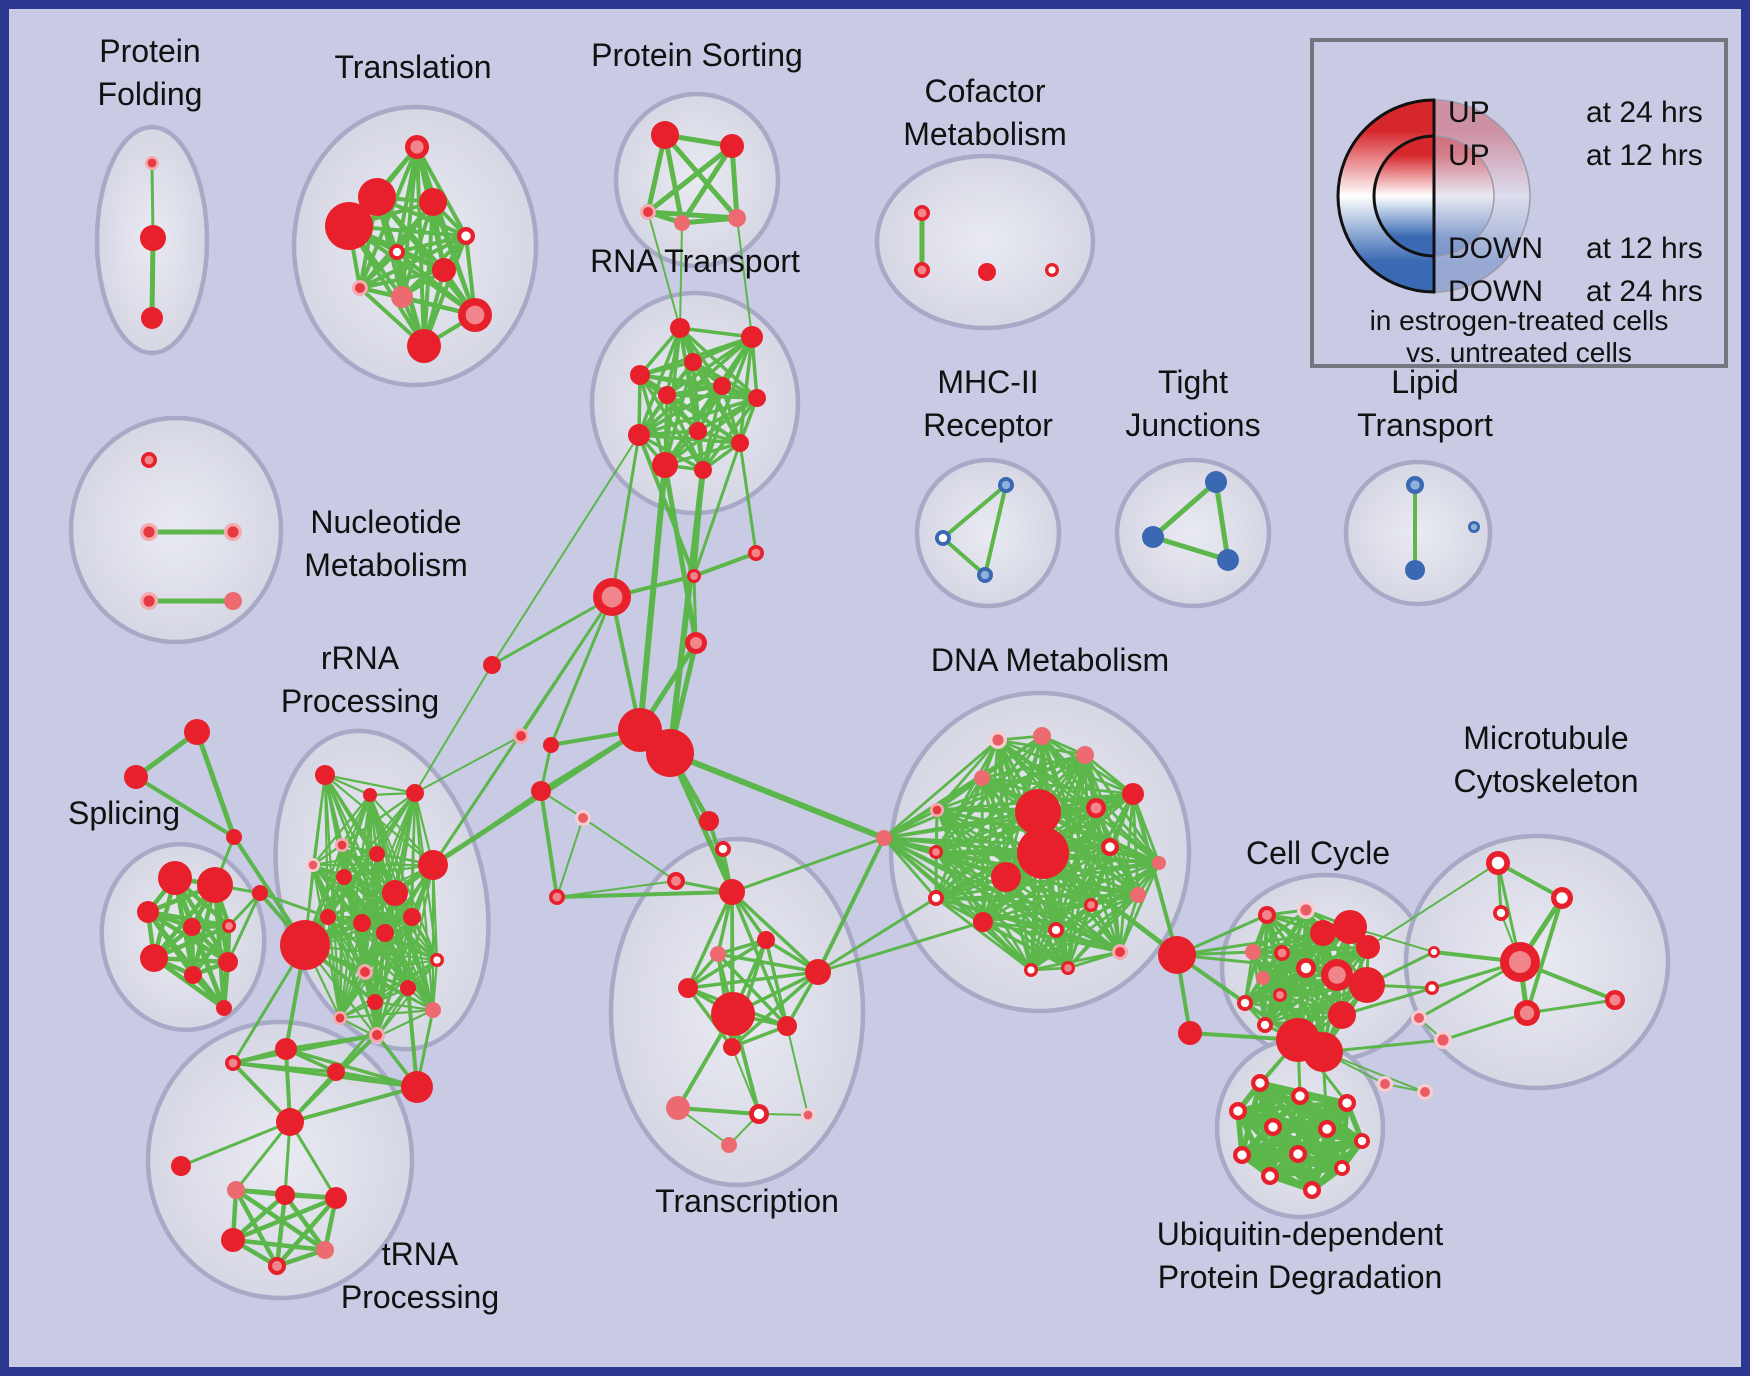 This screenshot has height=1376, width=1750. What do you see at coordinates (1306, 968) in the screenshot?
I see `node-cc7` at bounding box center [1306, 968].